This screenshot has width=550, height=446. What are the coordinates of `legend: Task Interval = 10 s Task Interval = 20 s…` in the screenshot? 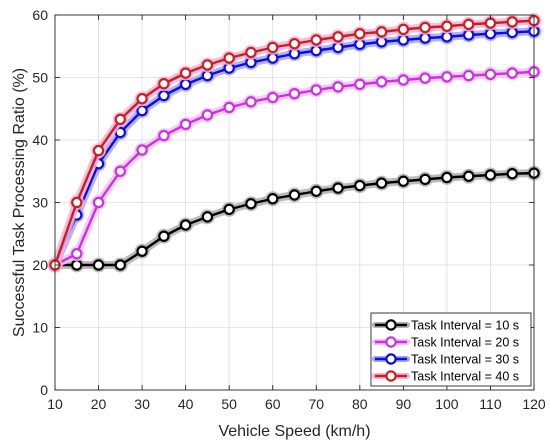 It's located at (451, 349).